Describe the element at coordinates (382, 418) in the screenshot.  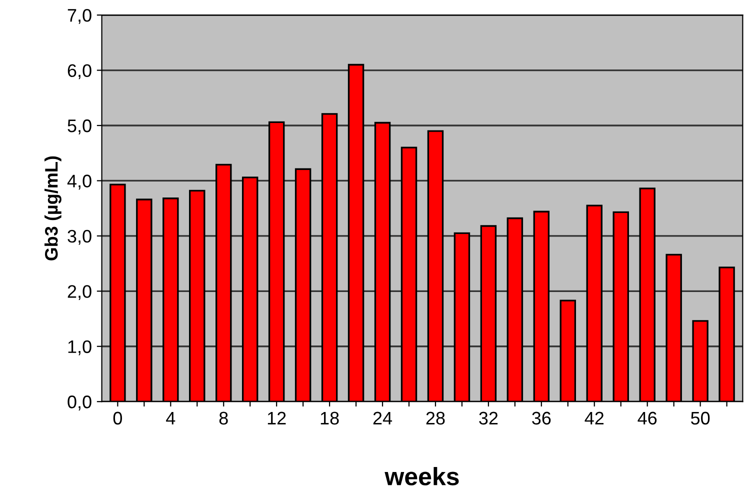
I see `x-tick-label: 24` at that location.